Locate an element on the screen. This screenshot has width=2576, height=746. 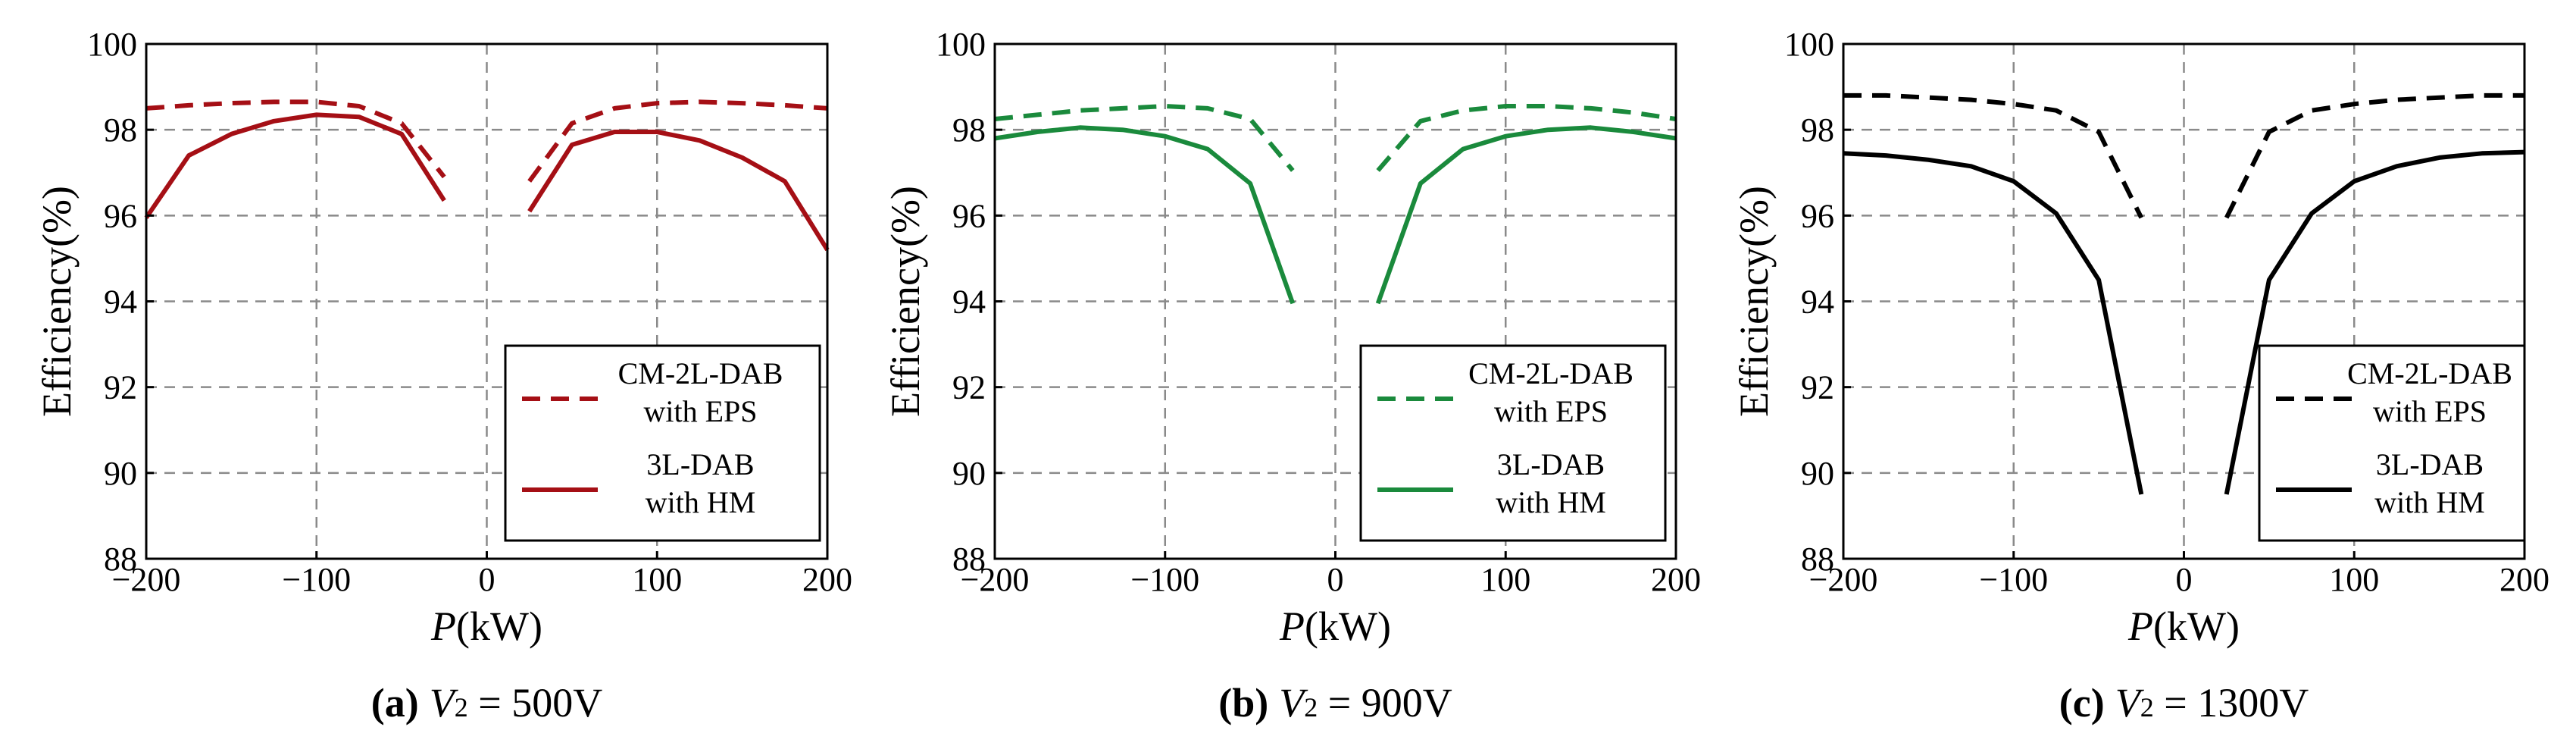
caption-value: = 500V is located at coordinates (535, 703).